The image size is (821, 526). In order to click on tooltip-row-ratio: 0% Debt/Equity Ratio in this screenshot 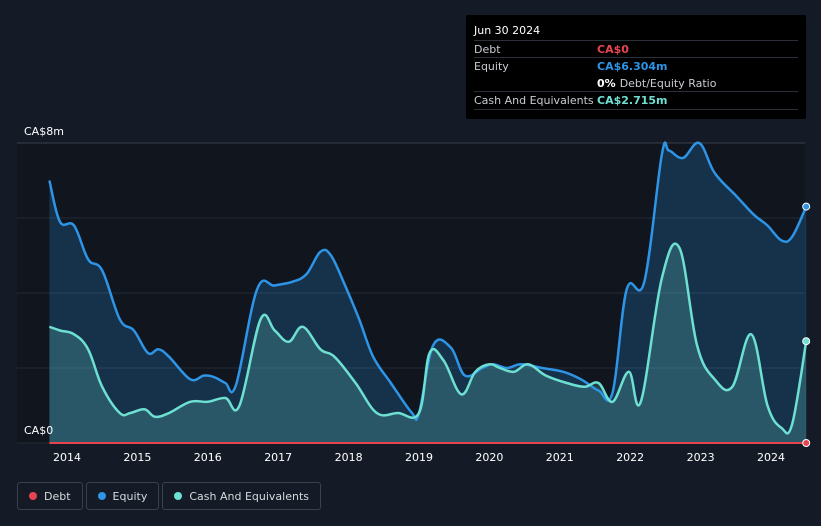, I will do `click(636, 83)`.